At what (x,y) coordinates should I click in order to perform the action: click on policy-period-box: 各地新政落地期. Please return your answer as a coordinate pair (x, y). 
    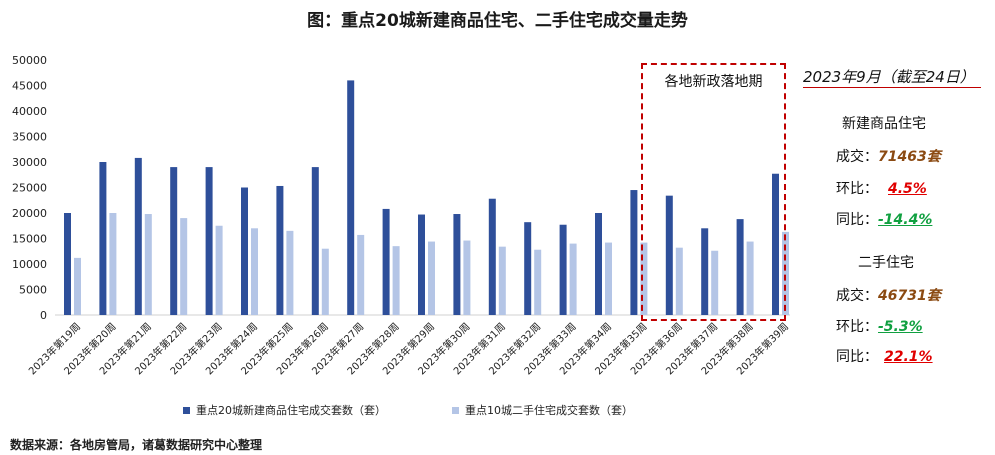
    Looking at the image, I should click on (713, 192).